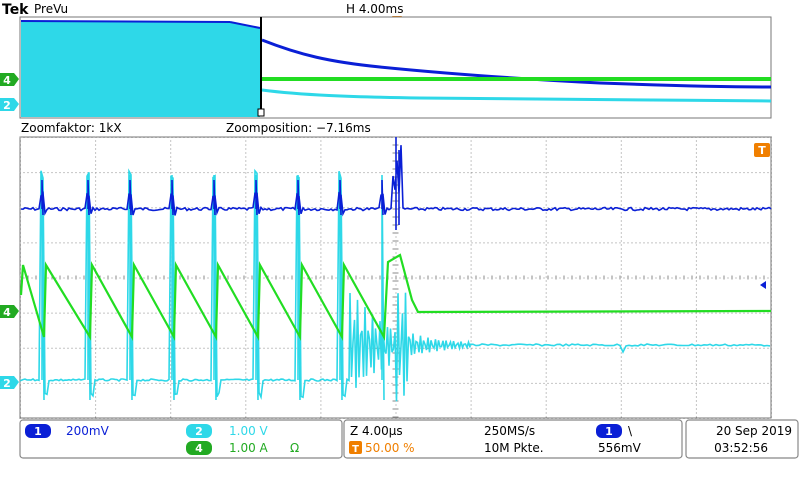 This screenshot has width=800, height=480. What do you see at coordinates (514, 448) in the screenshot?
I see `record-length: 10M Pkte.` at bounding box center [514, 448].